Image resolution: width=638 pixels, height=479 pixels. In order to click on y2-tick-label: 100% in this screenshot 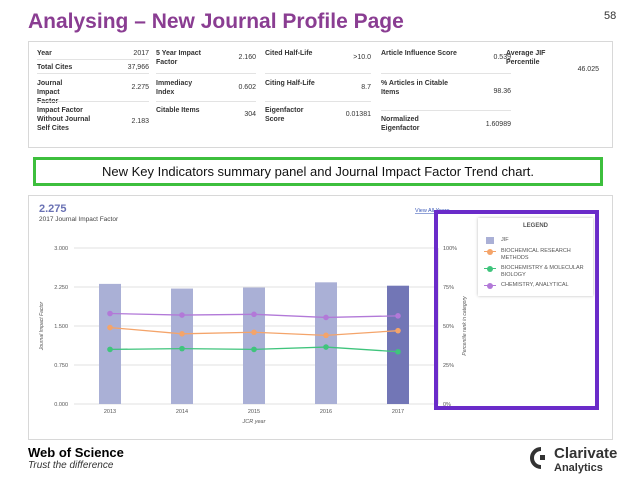, I will do `click(450, 249)`.